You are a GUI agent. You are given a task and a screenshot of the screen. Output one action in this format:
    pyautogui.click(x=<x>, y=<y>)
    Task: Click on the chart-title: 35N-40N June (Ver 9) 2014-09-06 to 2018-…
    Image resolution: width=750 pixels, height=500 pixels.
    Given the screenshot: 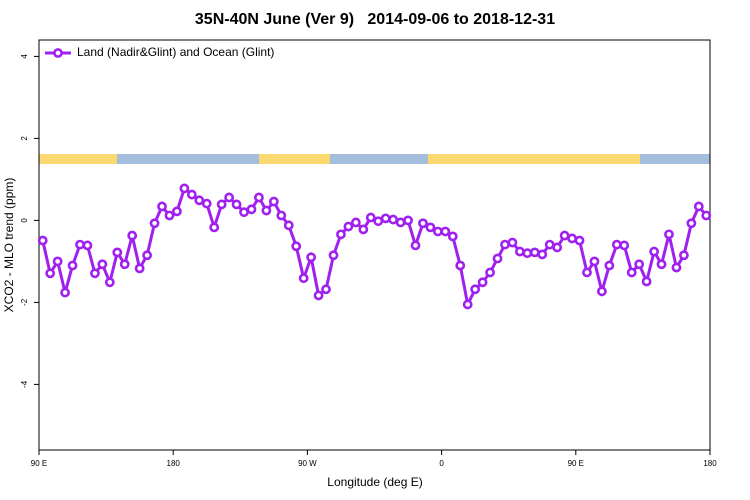 What is the action you would take?
    pyautogui.click(x=375, y=19)
    